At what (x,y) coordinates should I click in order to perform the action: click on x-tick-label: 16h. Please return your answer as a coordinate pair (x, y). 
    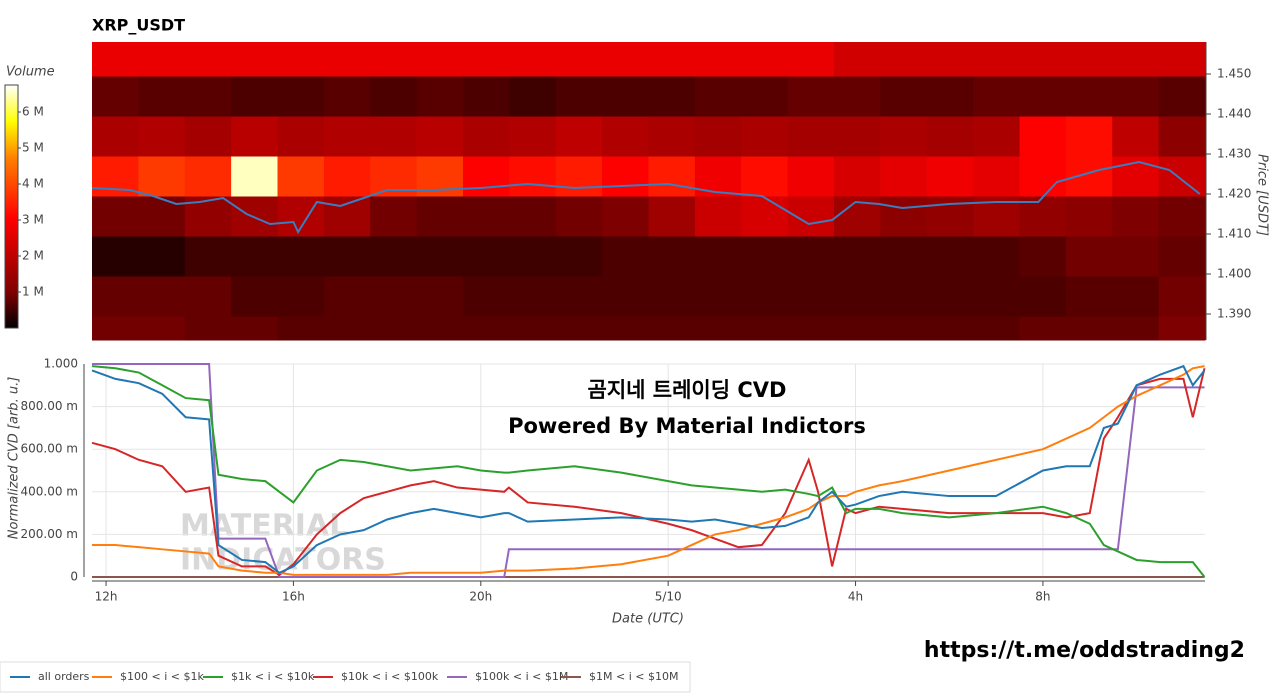
    Looking at the image, I should click on (293, 597).